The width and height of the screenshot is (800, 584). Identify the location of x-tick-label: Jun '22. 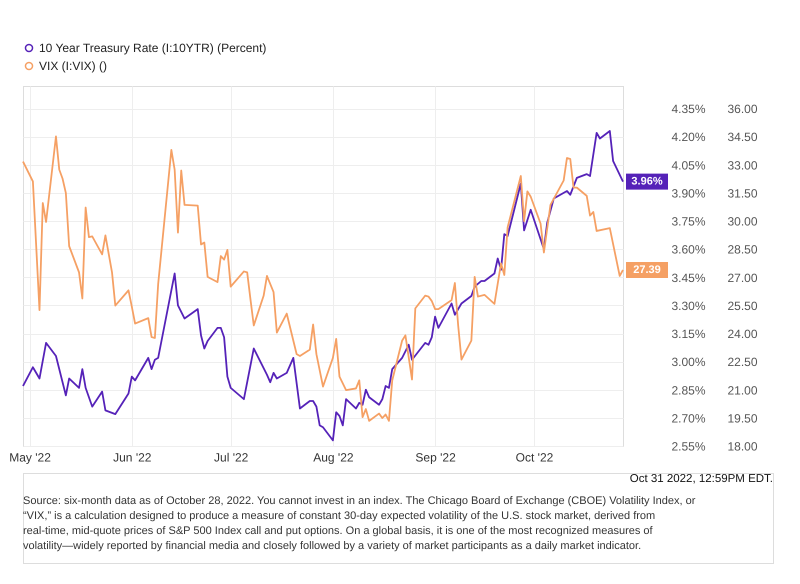
(132, 457).